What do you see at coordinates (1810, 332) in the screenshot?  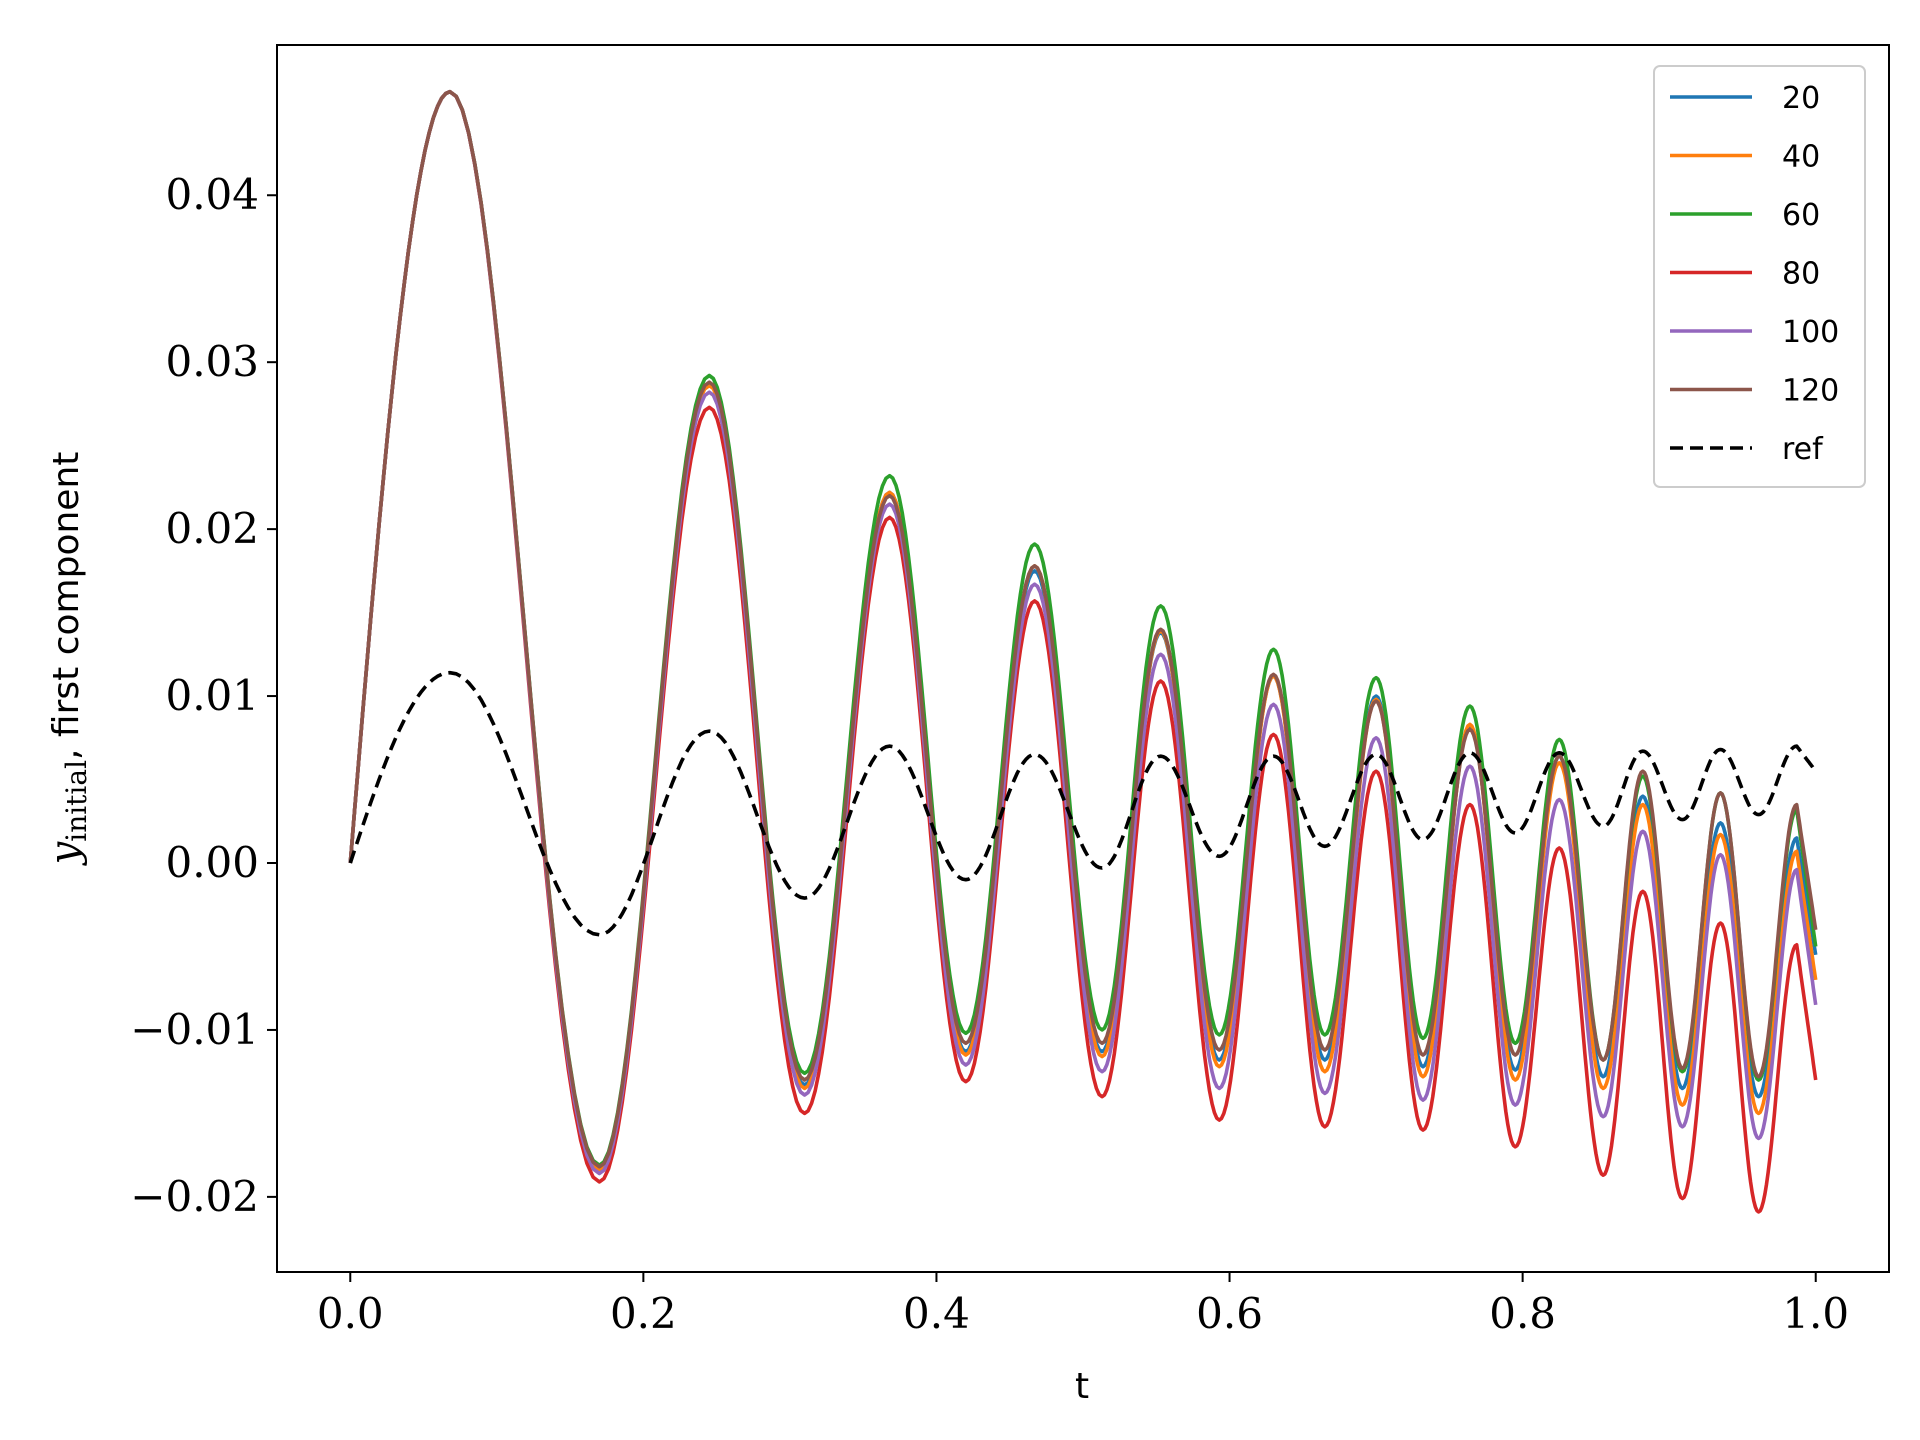 I see `legend-label-100: 100` at bounding box center [1810, 332].